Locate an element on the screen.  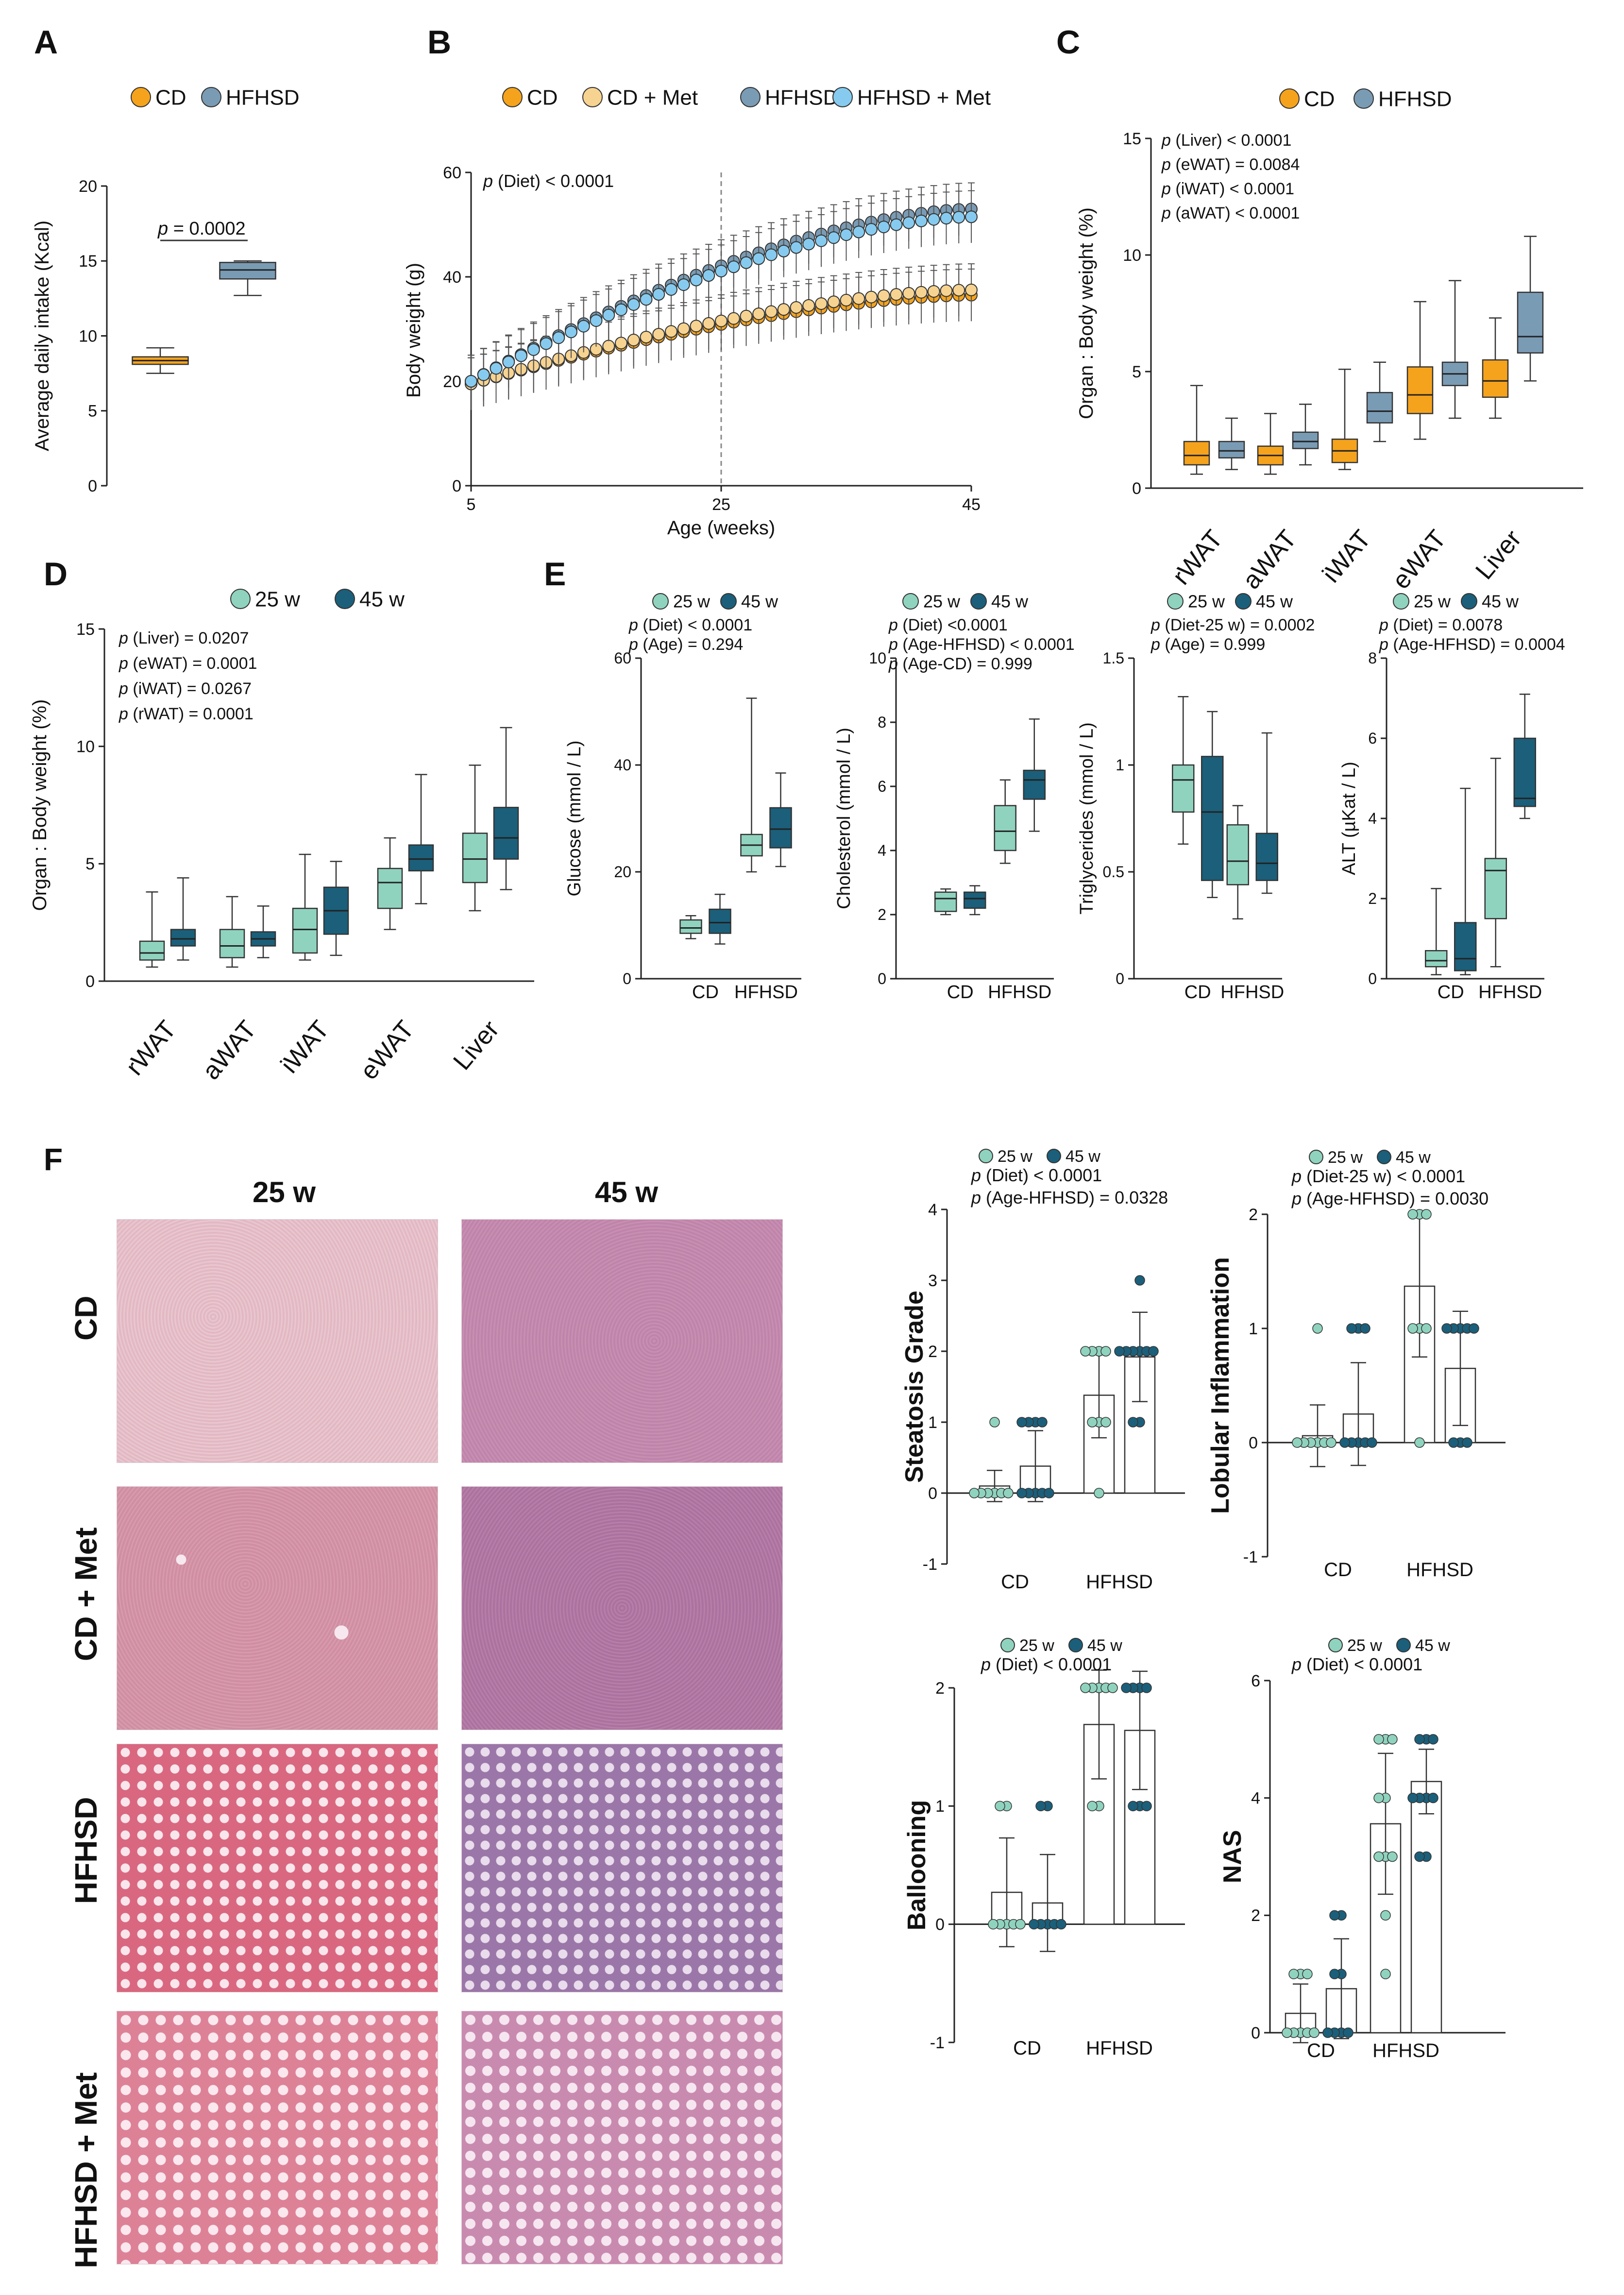
panel-F4-bar-w25-cd-point is located at coordinates (1314, 2032).